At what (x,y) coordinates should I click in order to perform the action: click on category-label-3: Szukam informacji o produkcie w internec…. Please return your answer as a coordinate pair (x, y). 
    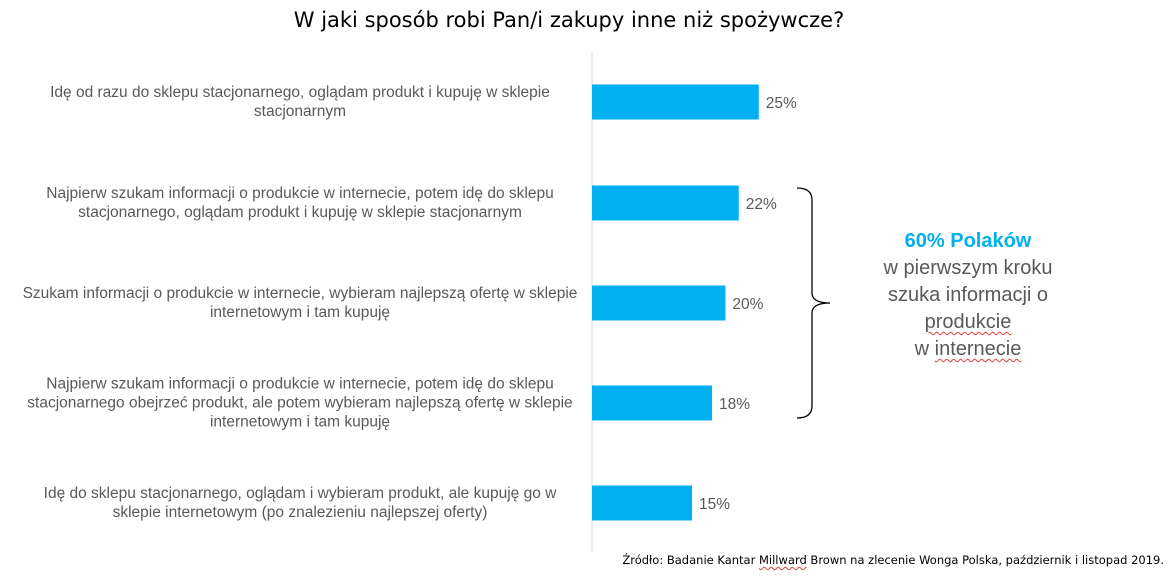
    Looking at the image, I should click on (300, 303).